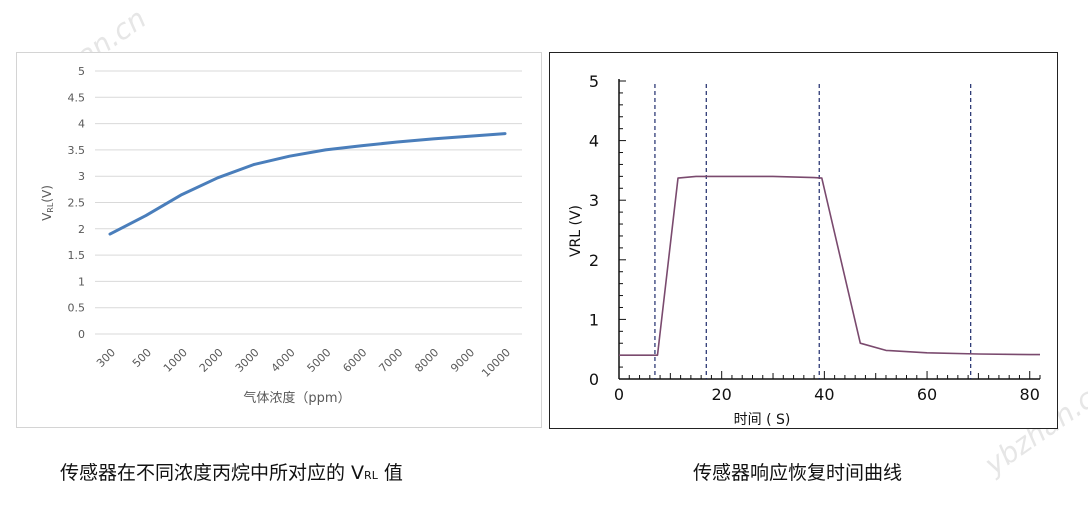 The height and width of the screenshot is (517, 1088). What do you see at coordinates (212, 473) in the screenshot?
I see `caption-left-text: 传感器在不同浓度丙烷中所对应的 V` at bounding box center [212, 473].